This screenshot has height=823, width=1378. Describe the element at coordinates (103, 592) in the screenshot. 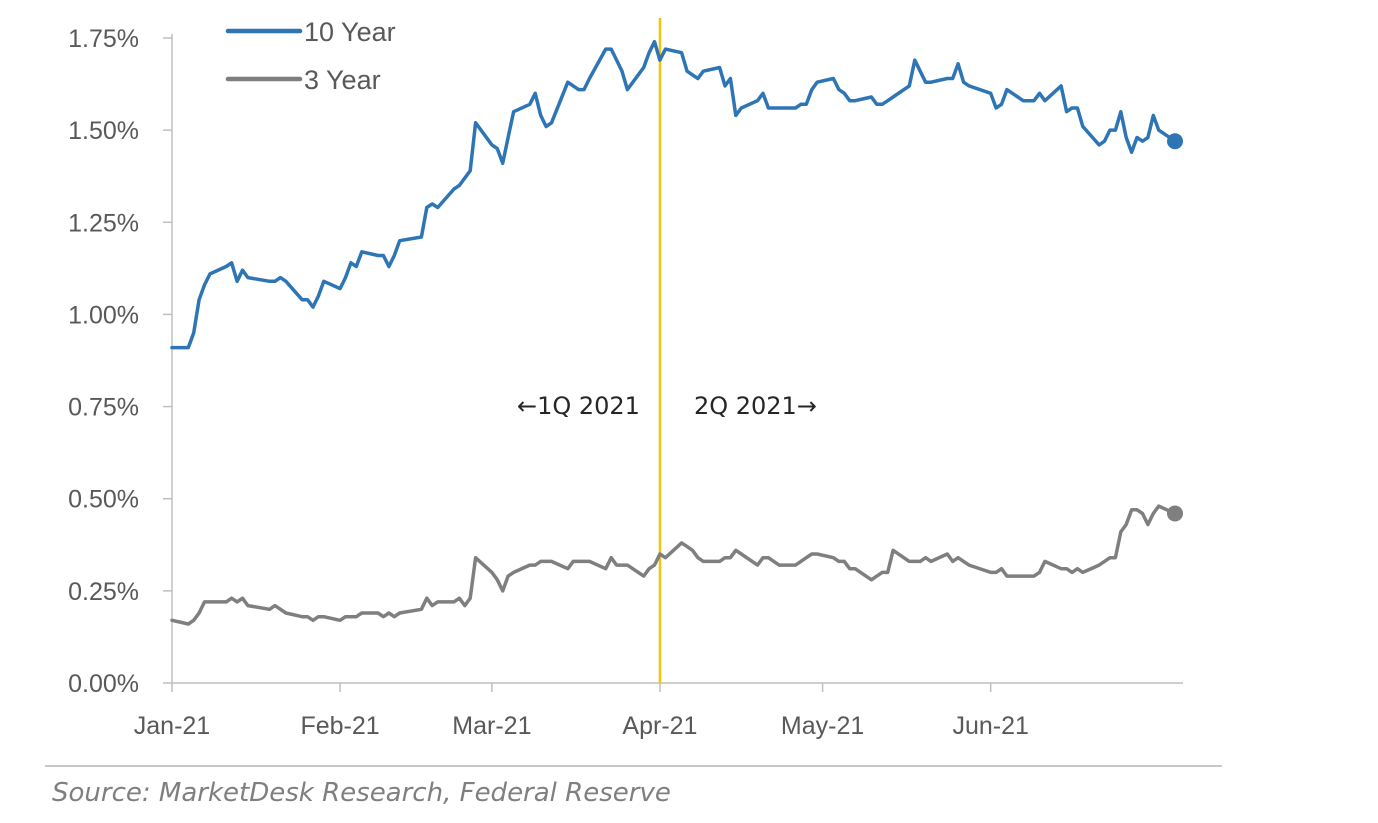

I see `y-tick-label: 0.25%` at that location.